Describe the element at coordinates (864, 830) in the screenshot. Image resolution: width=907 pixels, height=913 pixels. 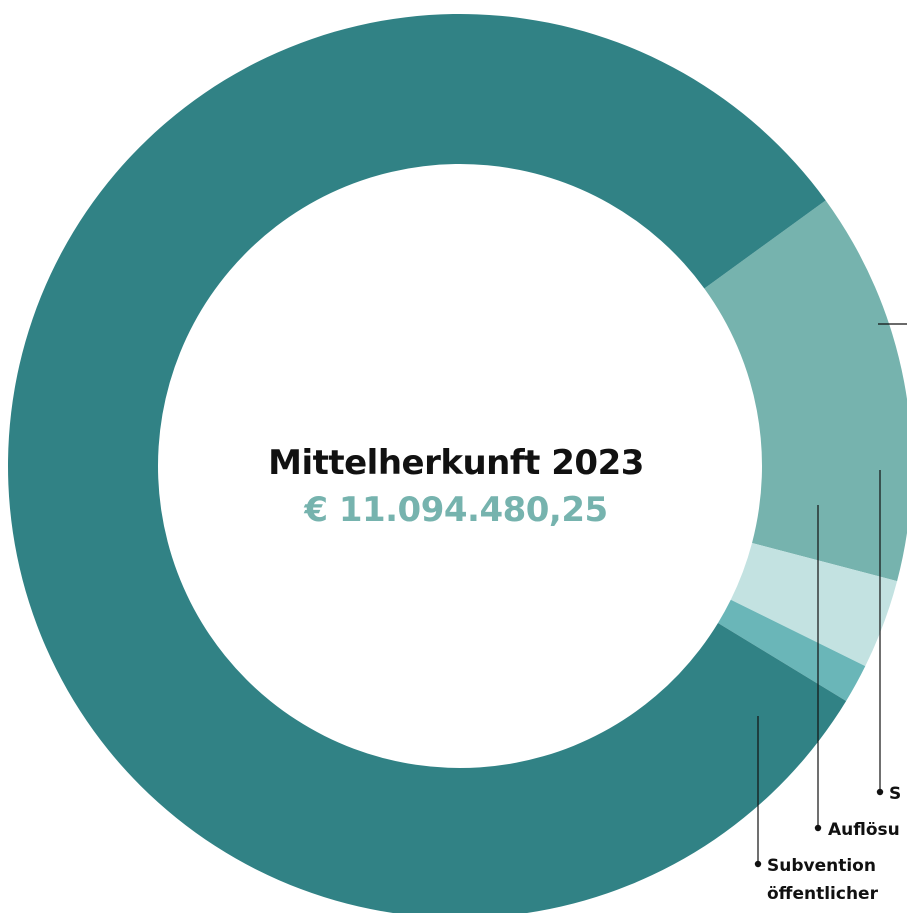
I see `slice-label-2: Auflösu` at that location.